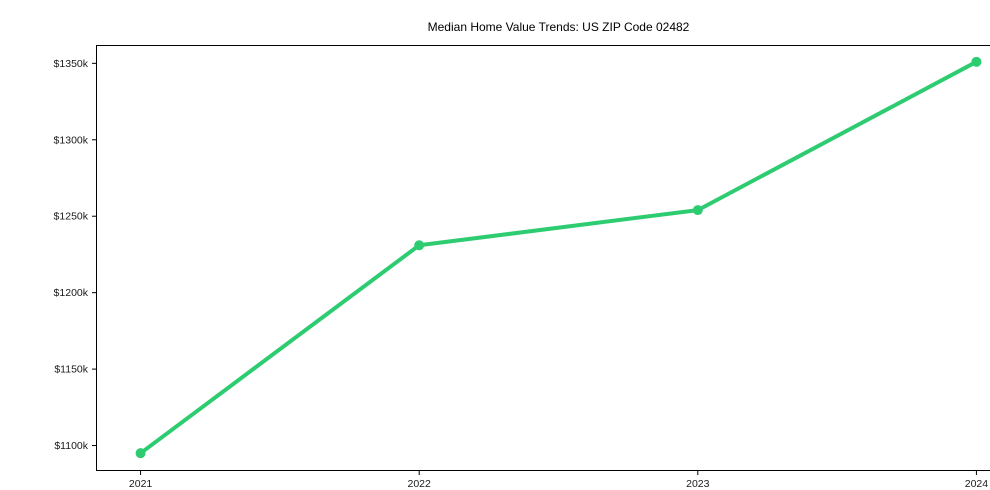 The width and height of the screenshot is (990, 490). I want to click on y-tick-label: $1200k, so click(71, 293).